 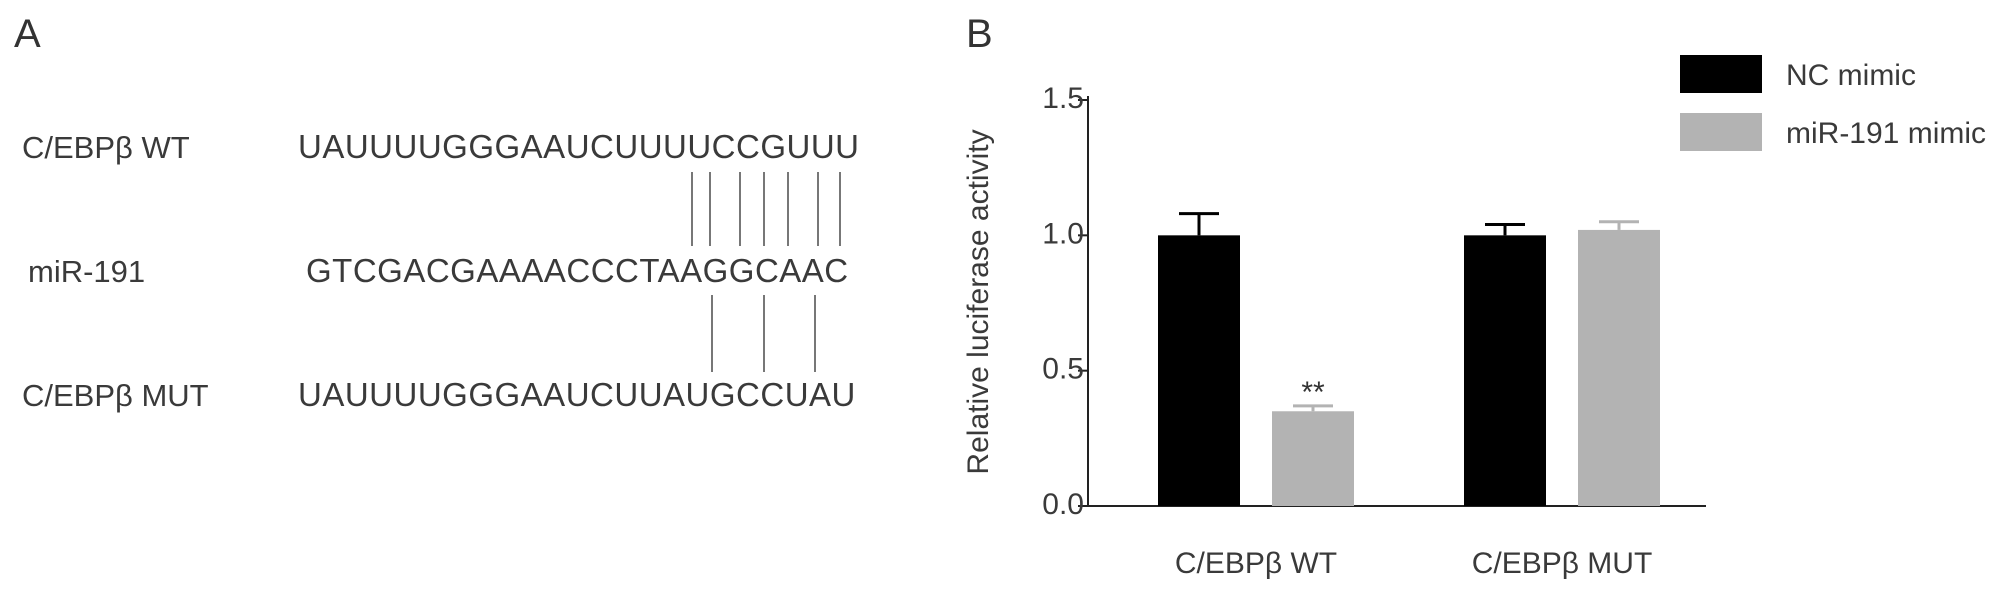 What do you see at coordinates (1063, 369) in the screenshot?
I see `y-tick-label: 0.5` at bounding box center [1063, 369].